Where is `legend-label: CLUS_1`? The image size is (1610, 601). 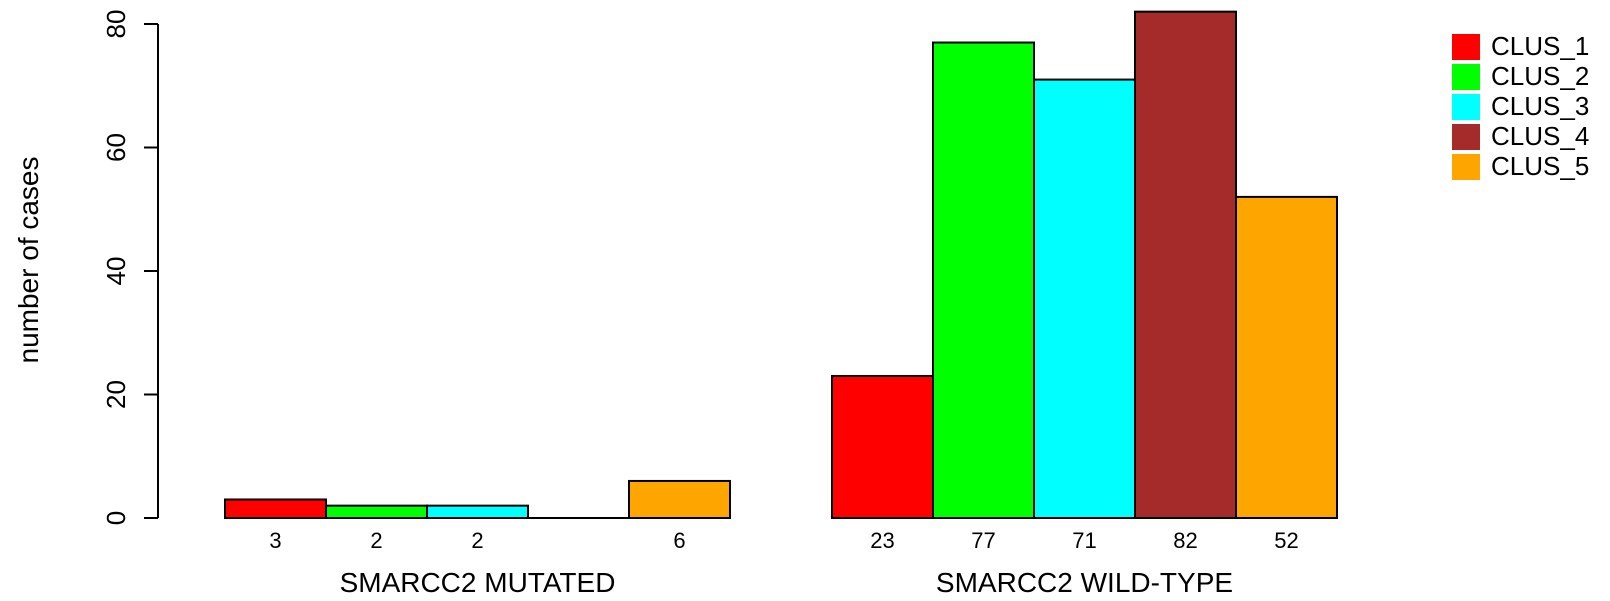 legend-label: CLUS_1 is located at coordinates (1540, 46).